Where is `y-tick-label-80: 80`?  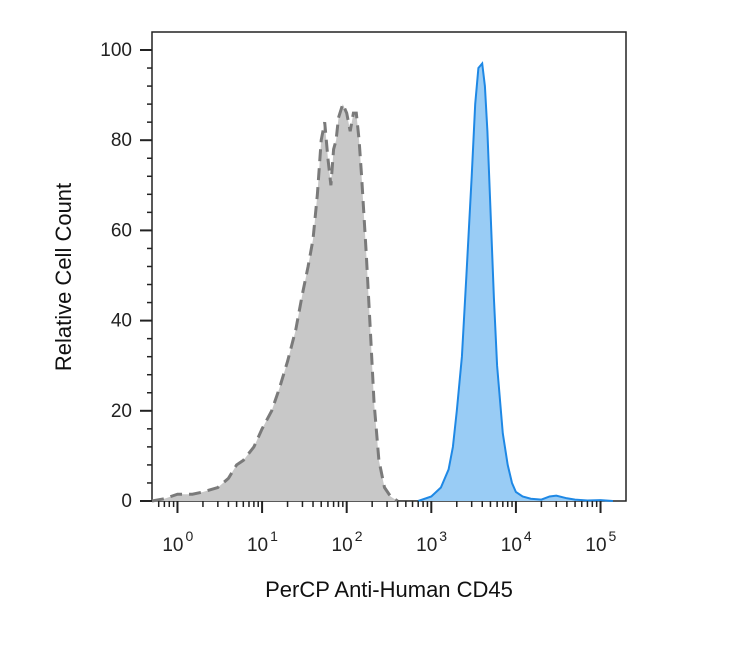
y-tick-label-80: 80 is located at coordinates (121, 140).